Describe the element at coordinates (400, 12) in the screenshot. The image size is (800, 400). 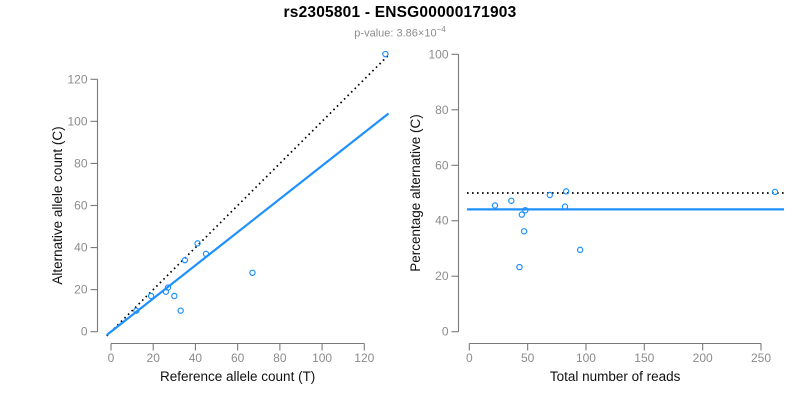
I see `figure-title: rs2305801 - ENSG00000171903` at that location.